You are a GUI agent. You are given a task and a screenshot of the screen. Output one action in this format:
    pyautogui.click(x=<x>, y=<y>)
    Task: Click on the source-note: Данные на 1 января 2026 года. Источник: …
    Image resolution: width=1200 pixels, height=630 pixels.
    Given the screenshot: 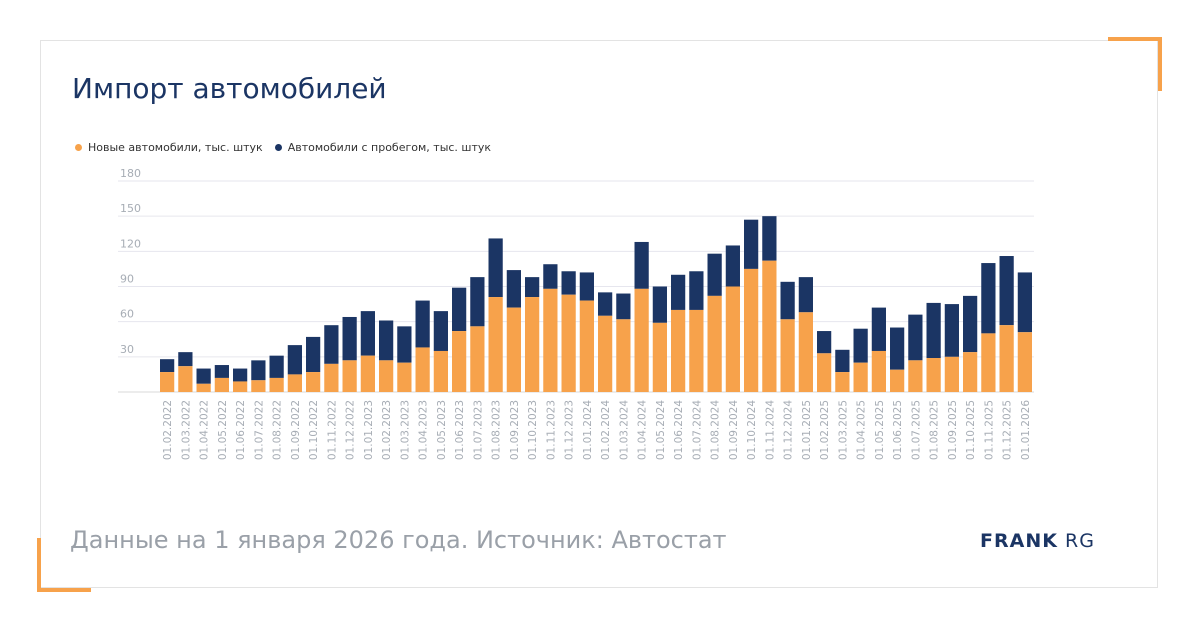 What is the action you would take?
    pyautogui.click(x=398, y=540)
    